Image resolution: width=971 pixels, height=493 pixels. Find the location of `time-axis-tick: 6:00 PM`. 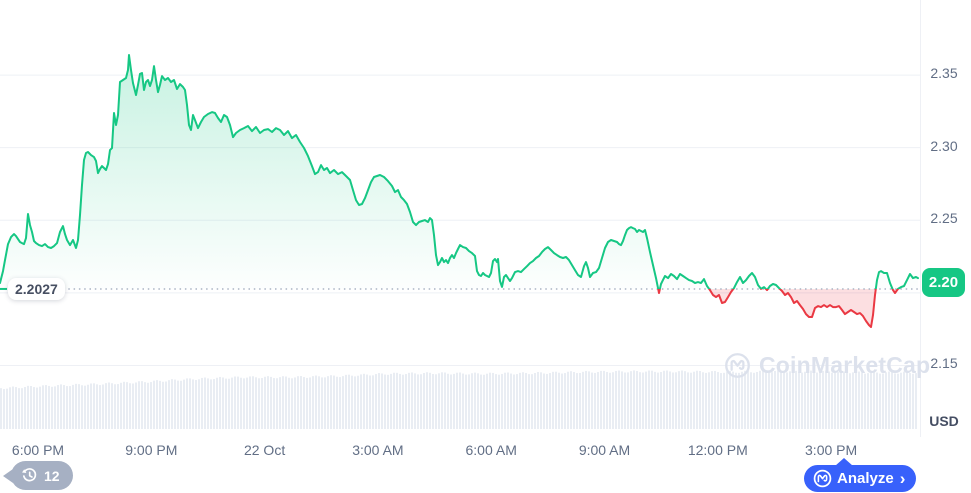

time-axis-tick: 6:00 PM is located at coordinates (38, 450).